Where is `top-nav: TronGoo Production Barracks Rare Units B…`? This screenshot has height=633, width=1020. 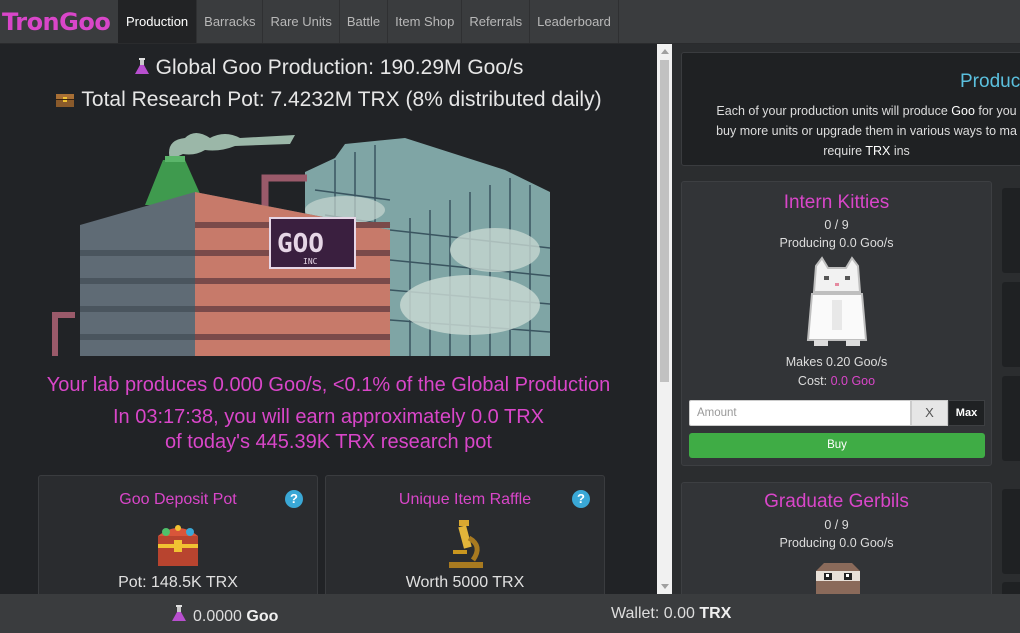 top-nav: TronGoo Production Barracks Rare Units B… is located at coordinates (510, 22).